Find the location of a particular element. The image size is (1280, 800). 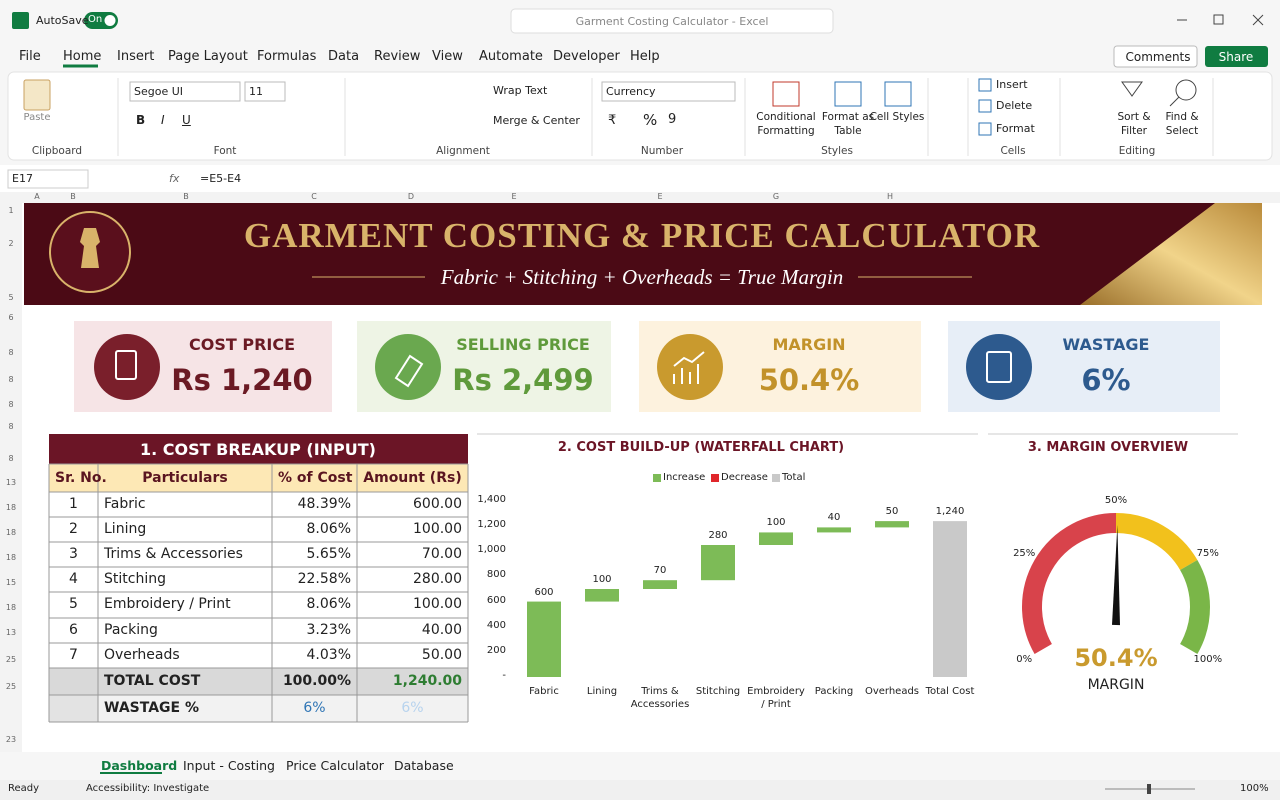

wrap-text-btn: Wrap Text is located at coordinates (520, 90).